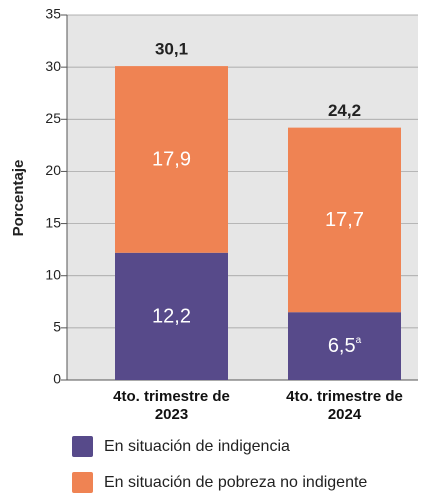 The height and width of the screenshot is (498, 440). I want to click on value-label-text: 17,7, so click(344, 220).